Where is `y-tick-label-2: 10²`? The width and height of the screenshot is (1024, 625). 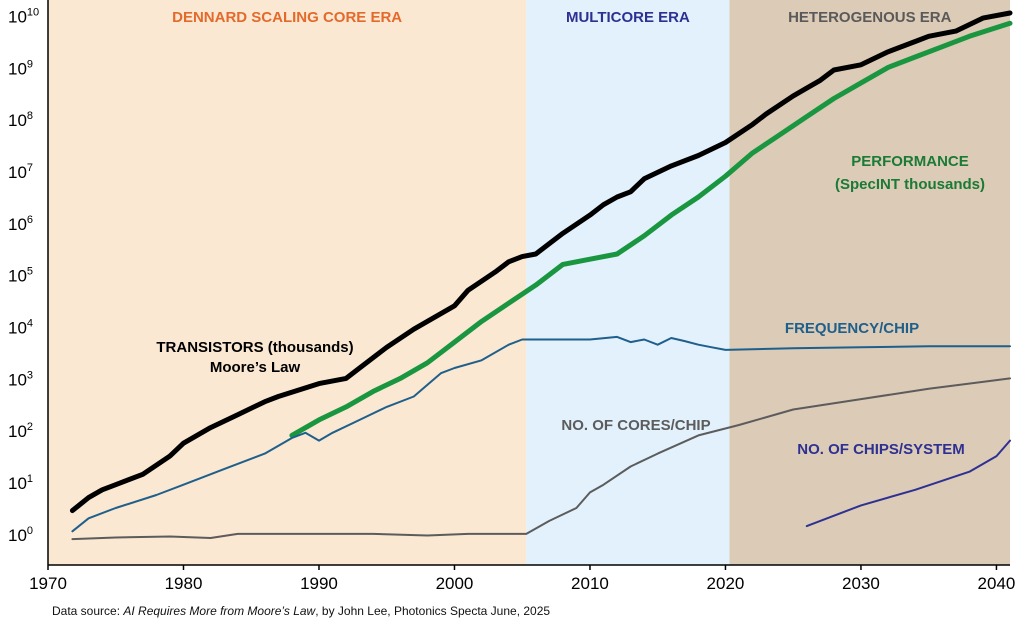 y-tick-label-2: 10² is located at coordinates (20, 431).